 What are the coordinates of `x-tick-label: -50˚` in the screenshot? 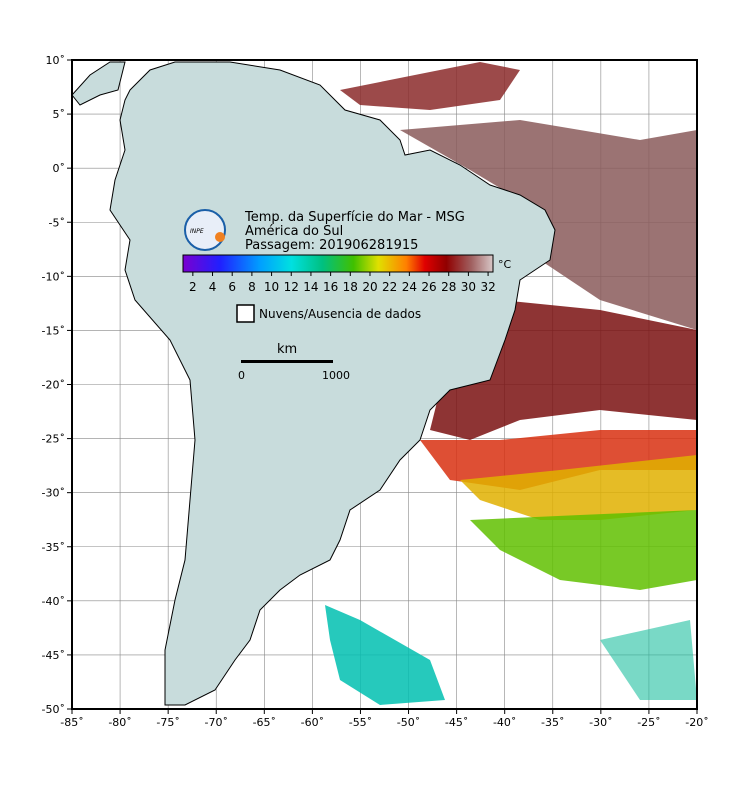 It's located at (408, 722).